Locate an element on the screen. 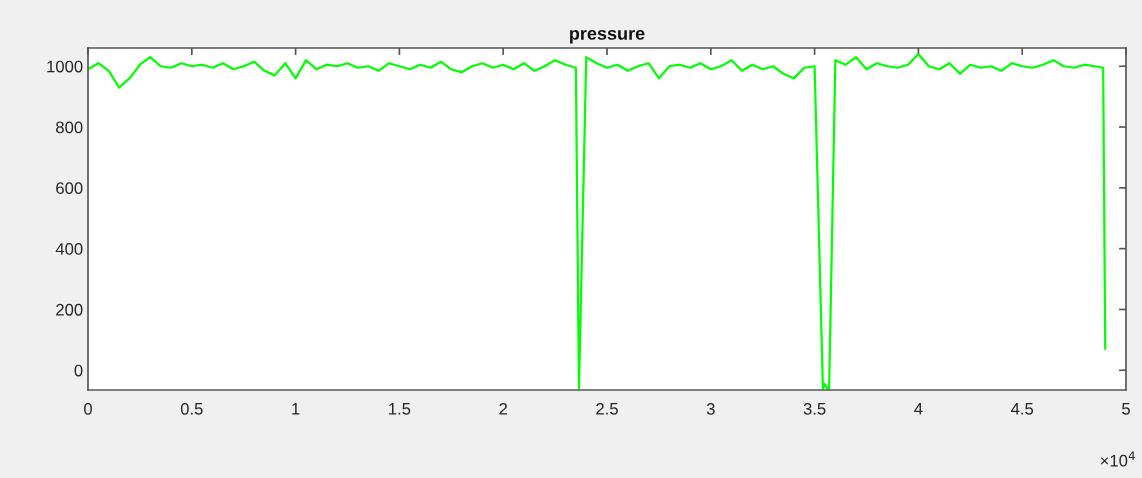  chart-title: pressure is located at coordinates (607, 36).